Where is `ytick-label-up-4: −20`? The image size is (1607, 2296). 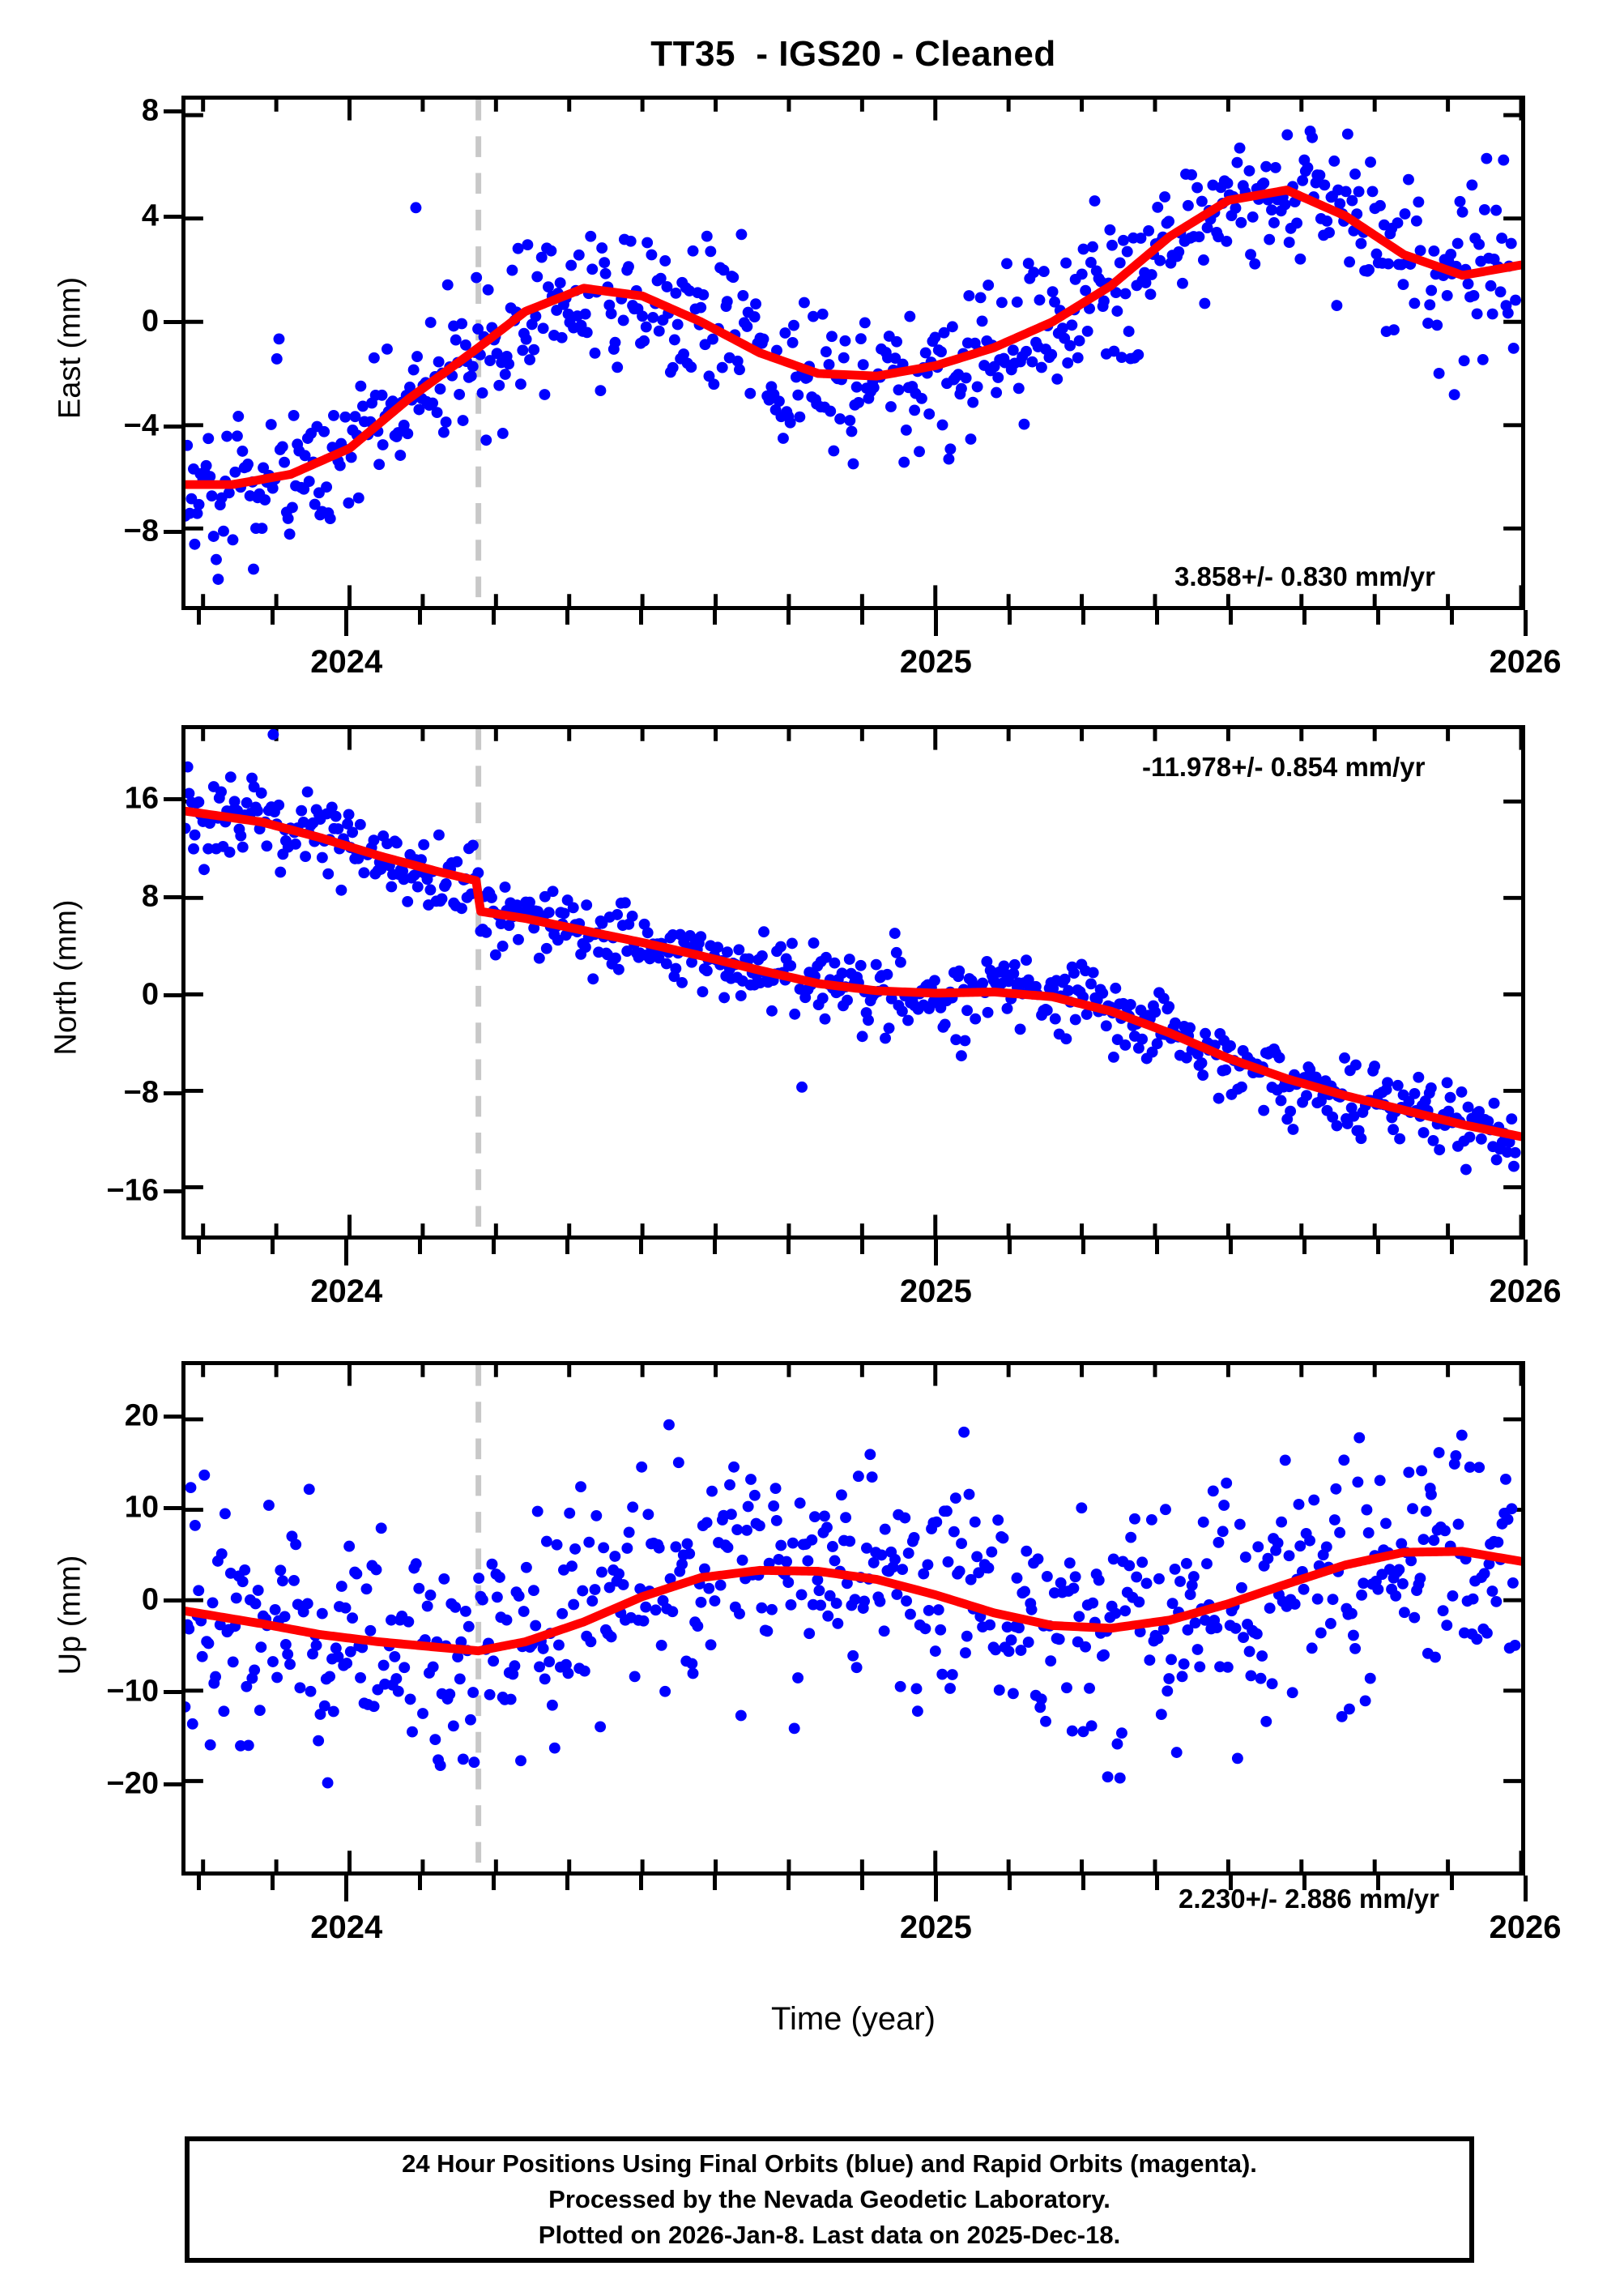 ytick-label-up-4: −20 is located at coordinates (132, 1783).